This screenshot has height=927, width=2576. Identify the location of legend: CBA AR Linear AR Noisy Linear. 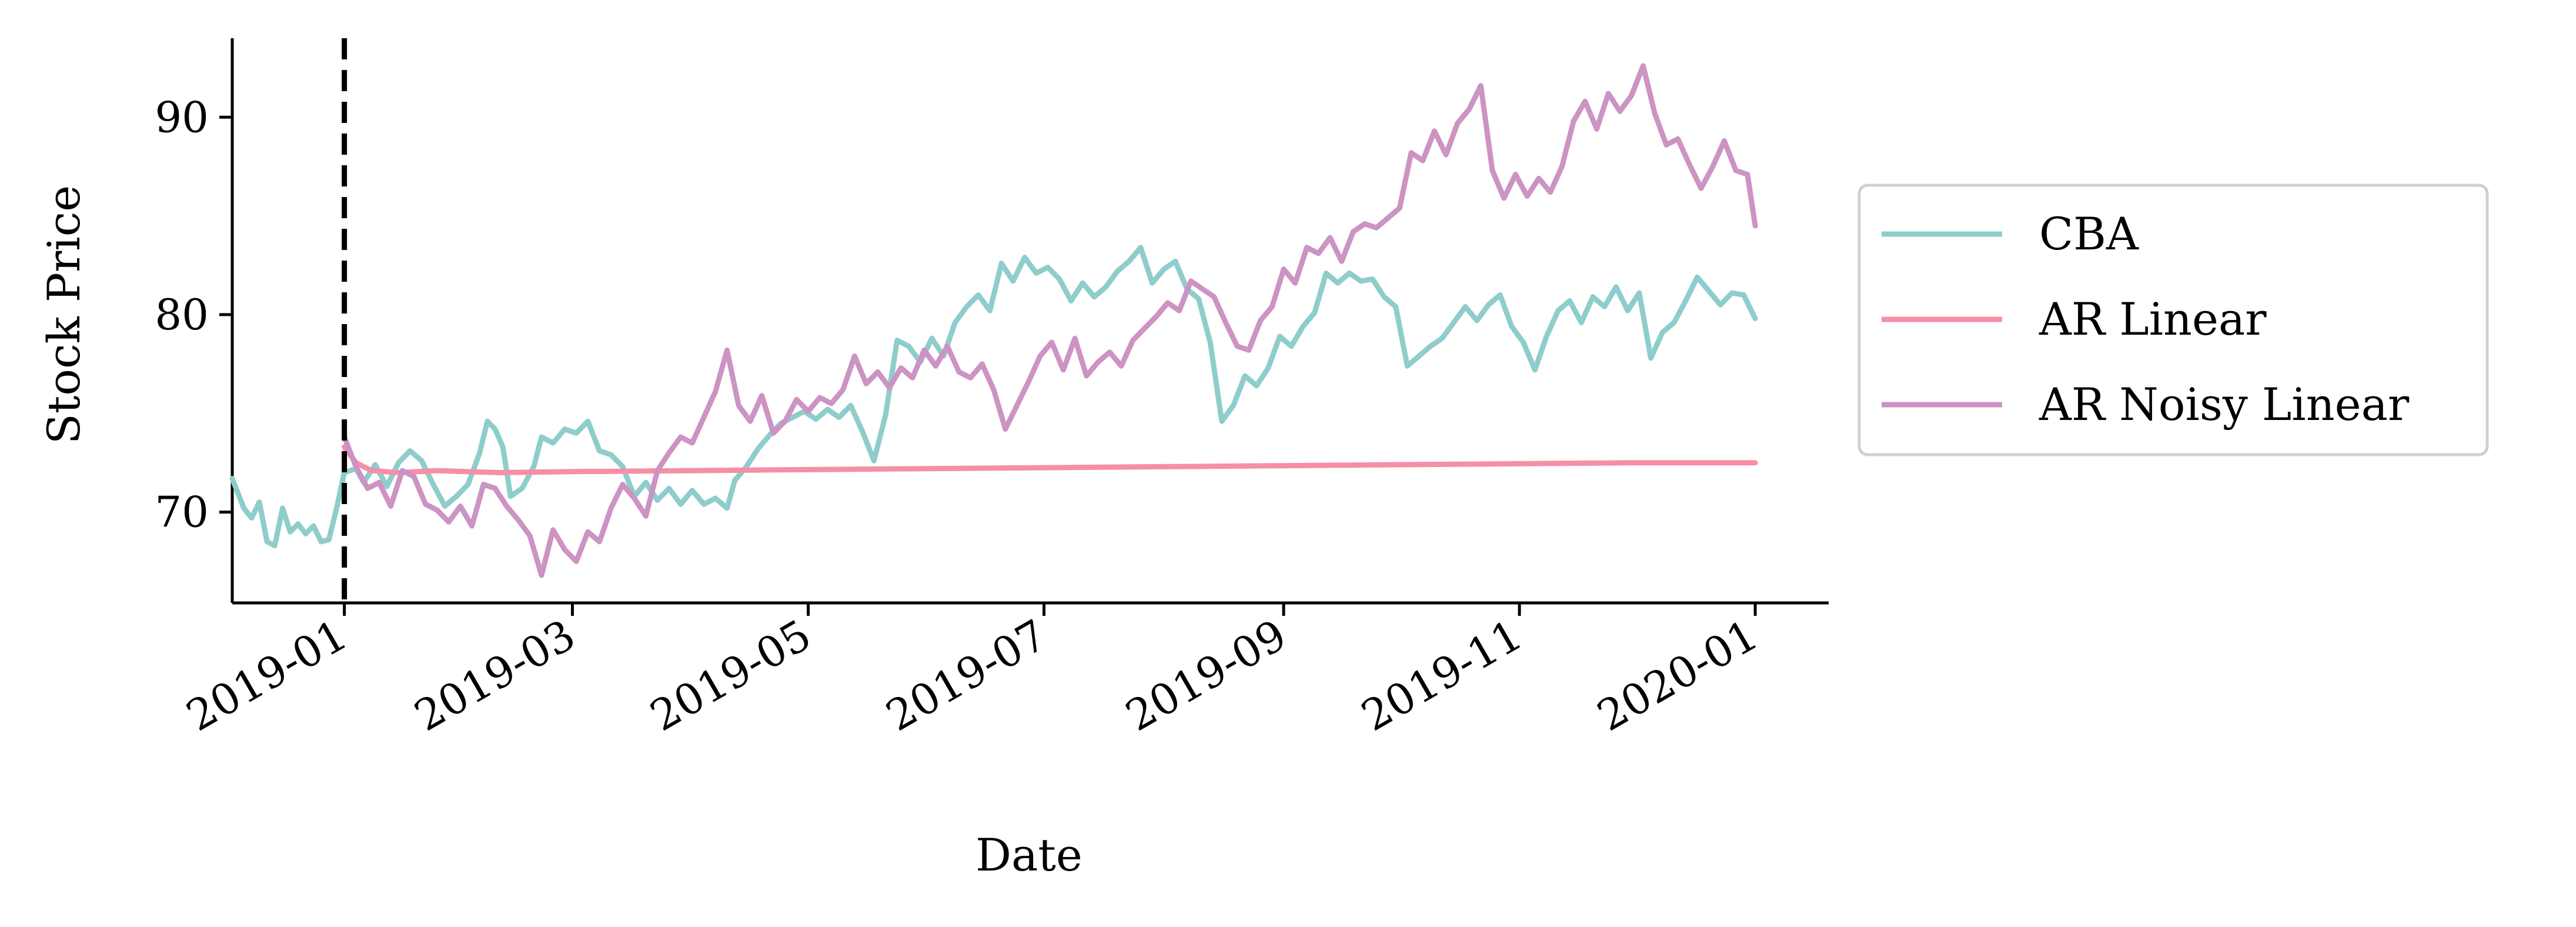
(2173, 320).